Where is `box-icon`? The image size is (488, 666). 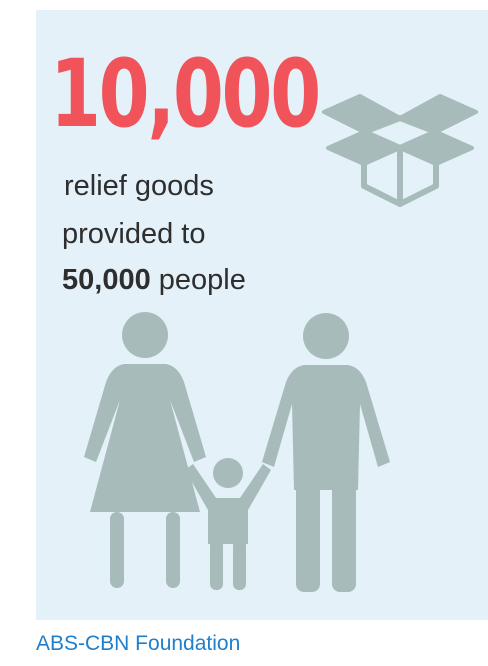 box-icon is located at coordinates (400, 150).